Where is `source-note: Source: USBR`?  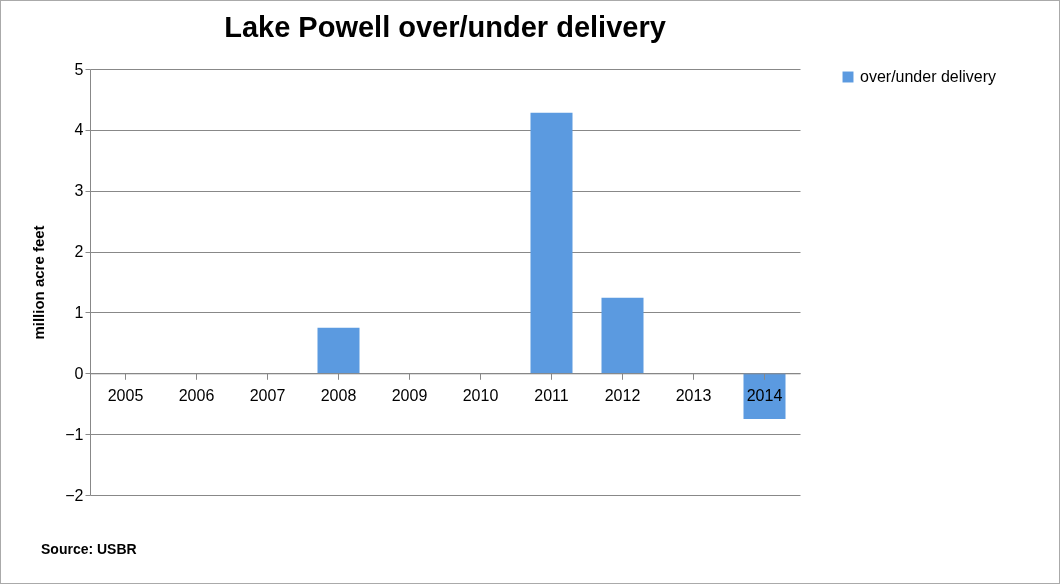 source-note: Source: USBR is located at coordinates (89, 549).